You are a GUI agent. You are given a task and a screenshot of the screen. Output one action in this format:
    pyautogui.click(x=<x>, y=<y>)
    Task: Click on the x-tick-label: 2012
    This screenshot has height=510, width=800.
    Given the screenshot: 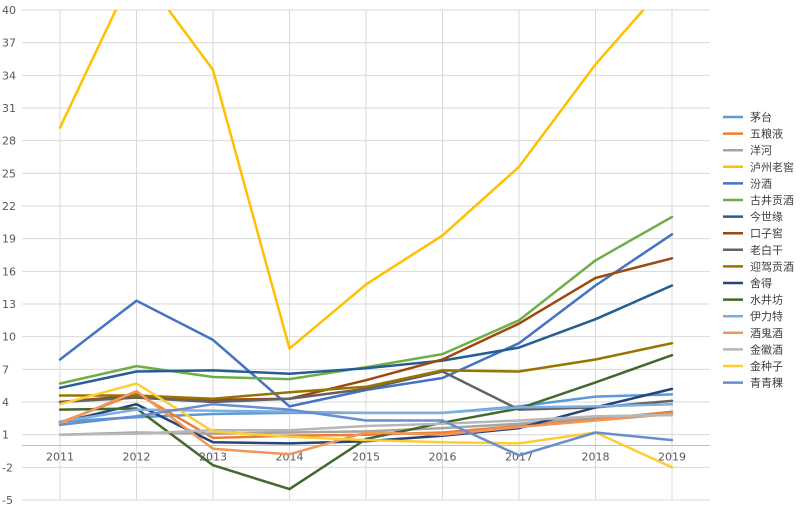 What is the action you would take?
    pyautogui.click(x=137, y=457)
    